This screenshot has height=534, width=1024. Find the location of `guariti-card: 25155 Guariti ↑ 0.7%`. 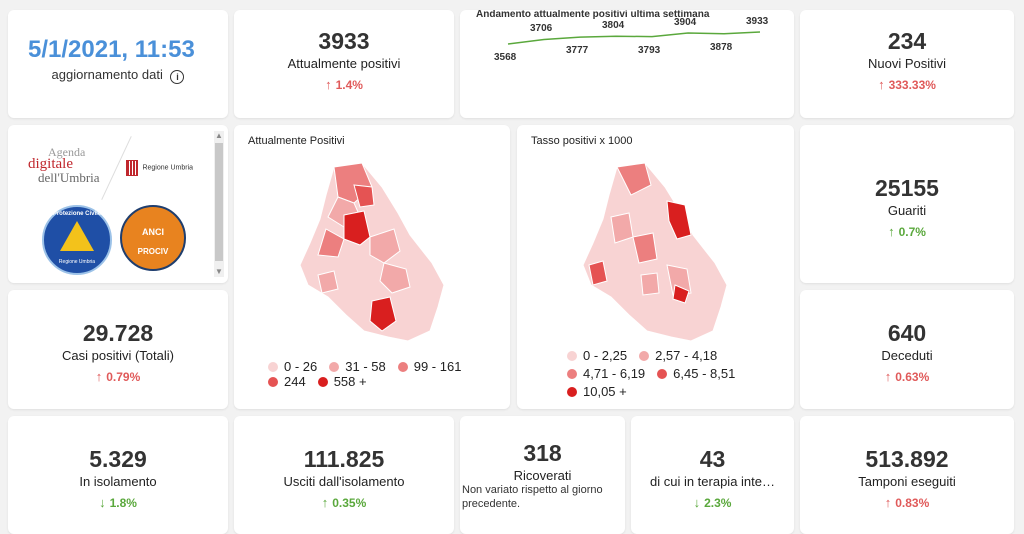

guariti-card: 25155 Guariti ↑ 0.7% is located at coordinates (907, 204).